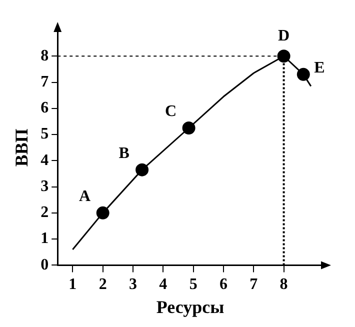 This screenshot has height=327, width=355. What do you see at coordinates (44, 160) in the screenshot?
I see `y-tick-label: 4` at bounding box center [44, 160].